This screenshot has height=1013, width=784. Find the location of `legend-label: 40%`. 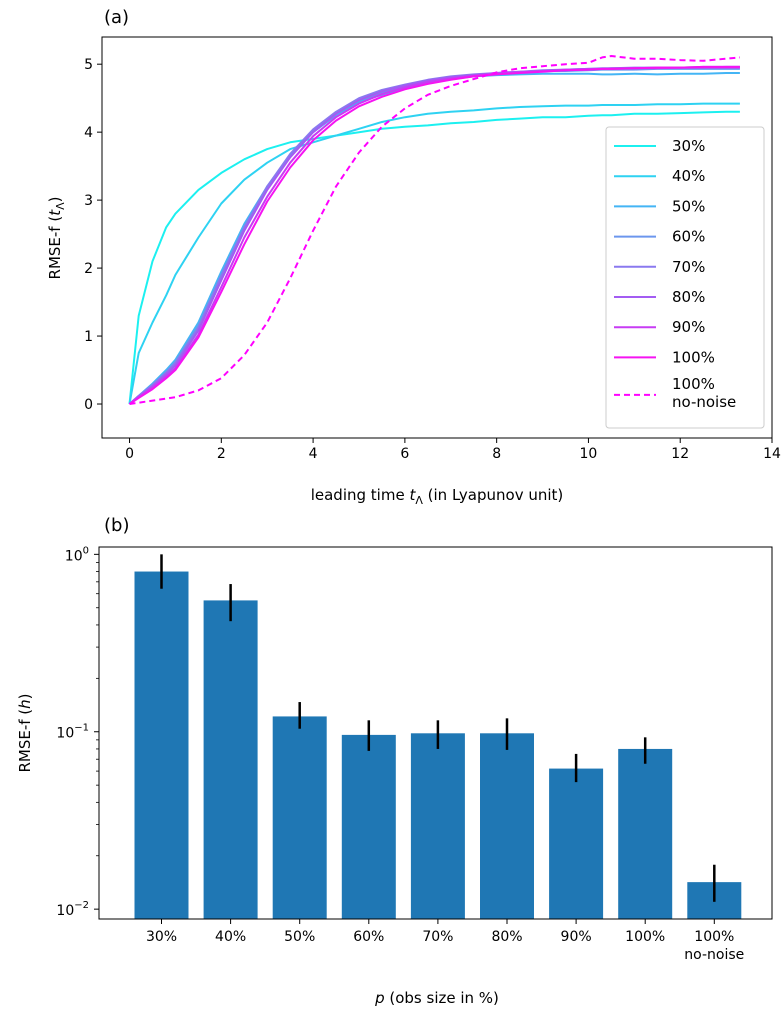

legend-label: 40% is located at coordinates (688, 176).